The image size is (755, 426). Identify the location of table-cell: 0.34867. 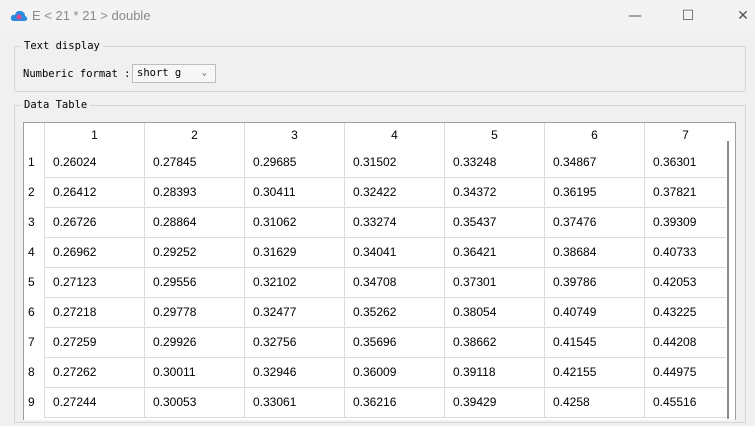
(595, 163).